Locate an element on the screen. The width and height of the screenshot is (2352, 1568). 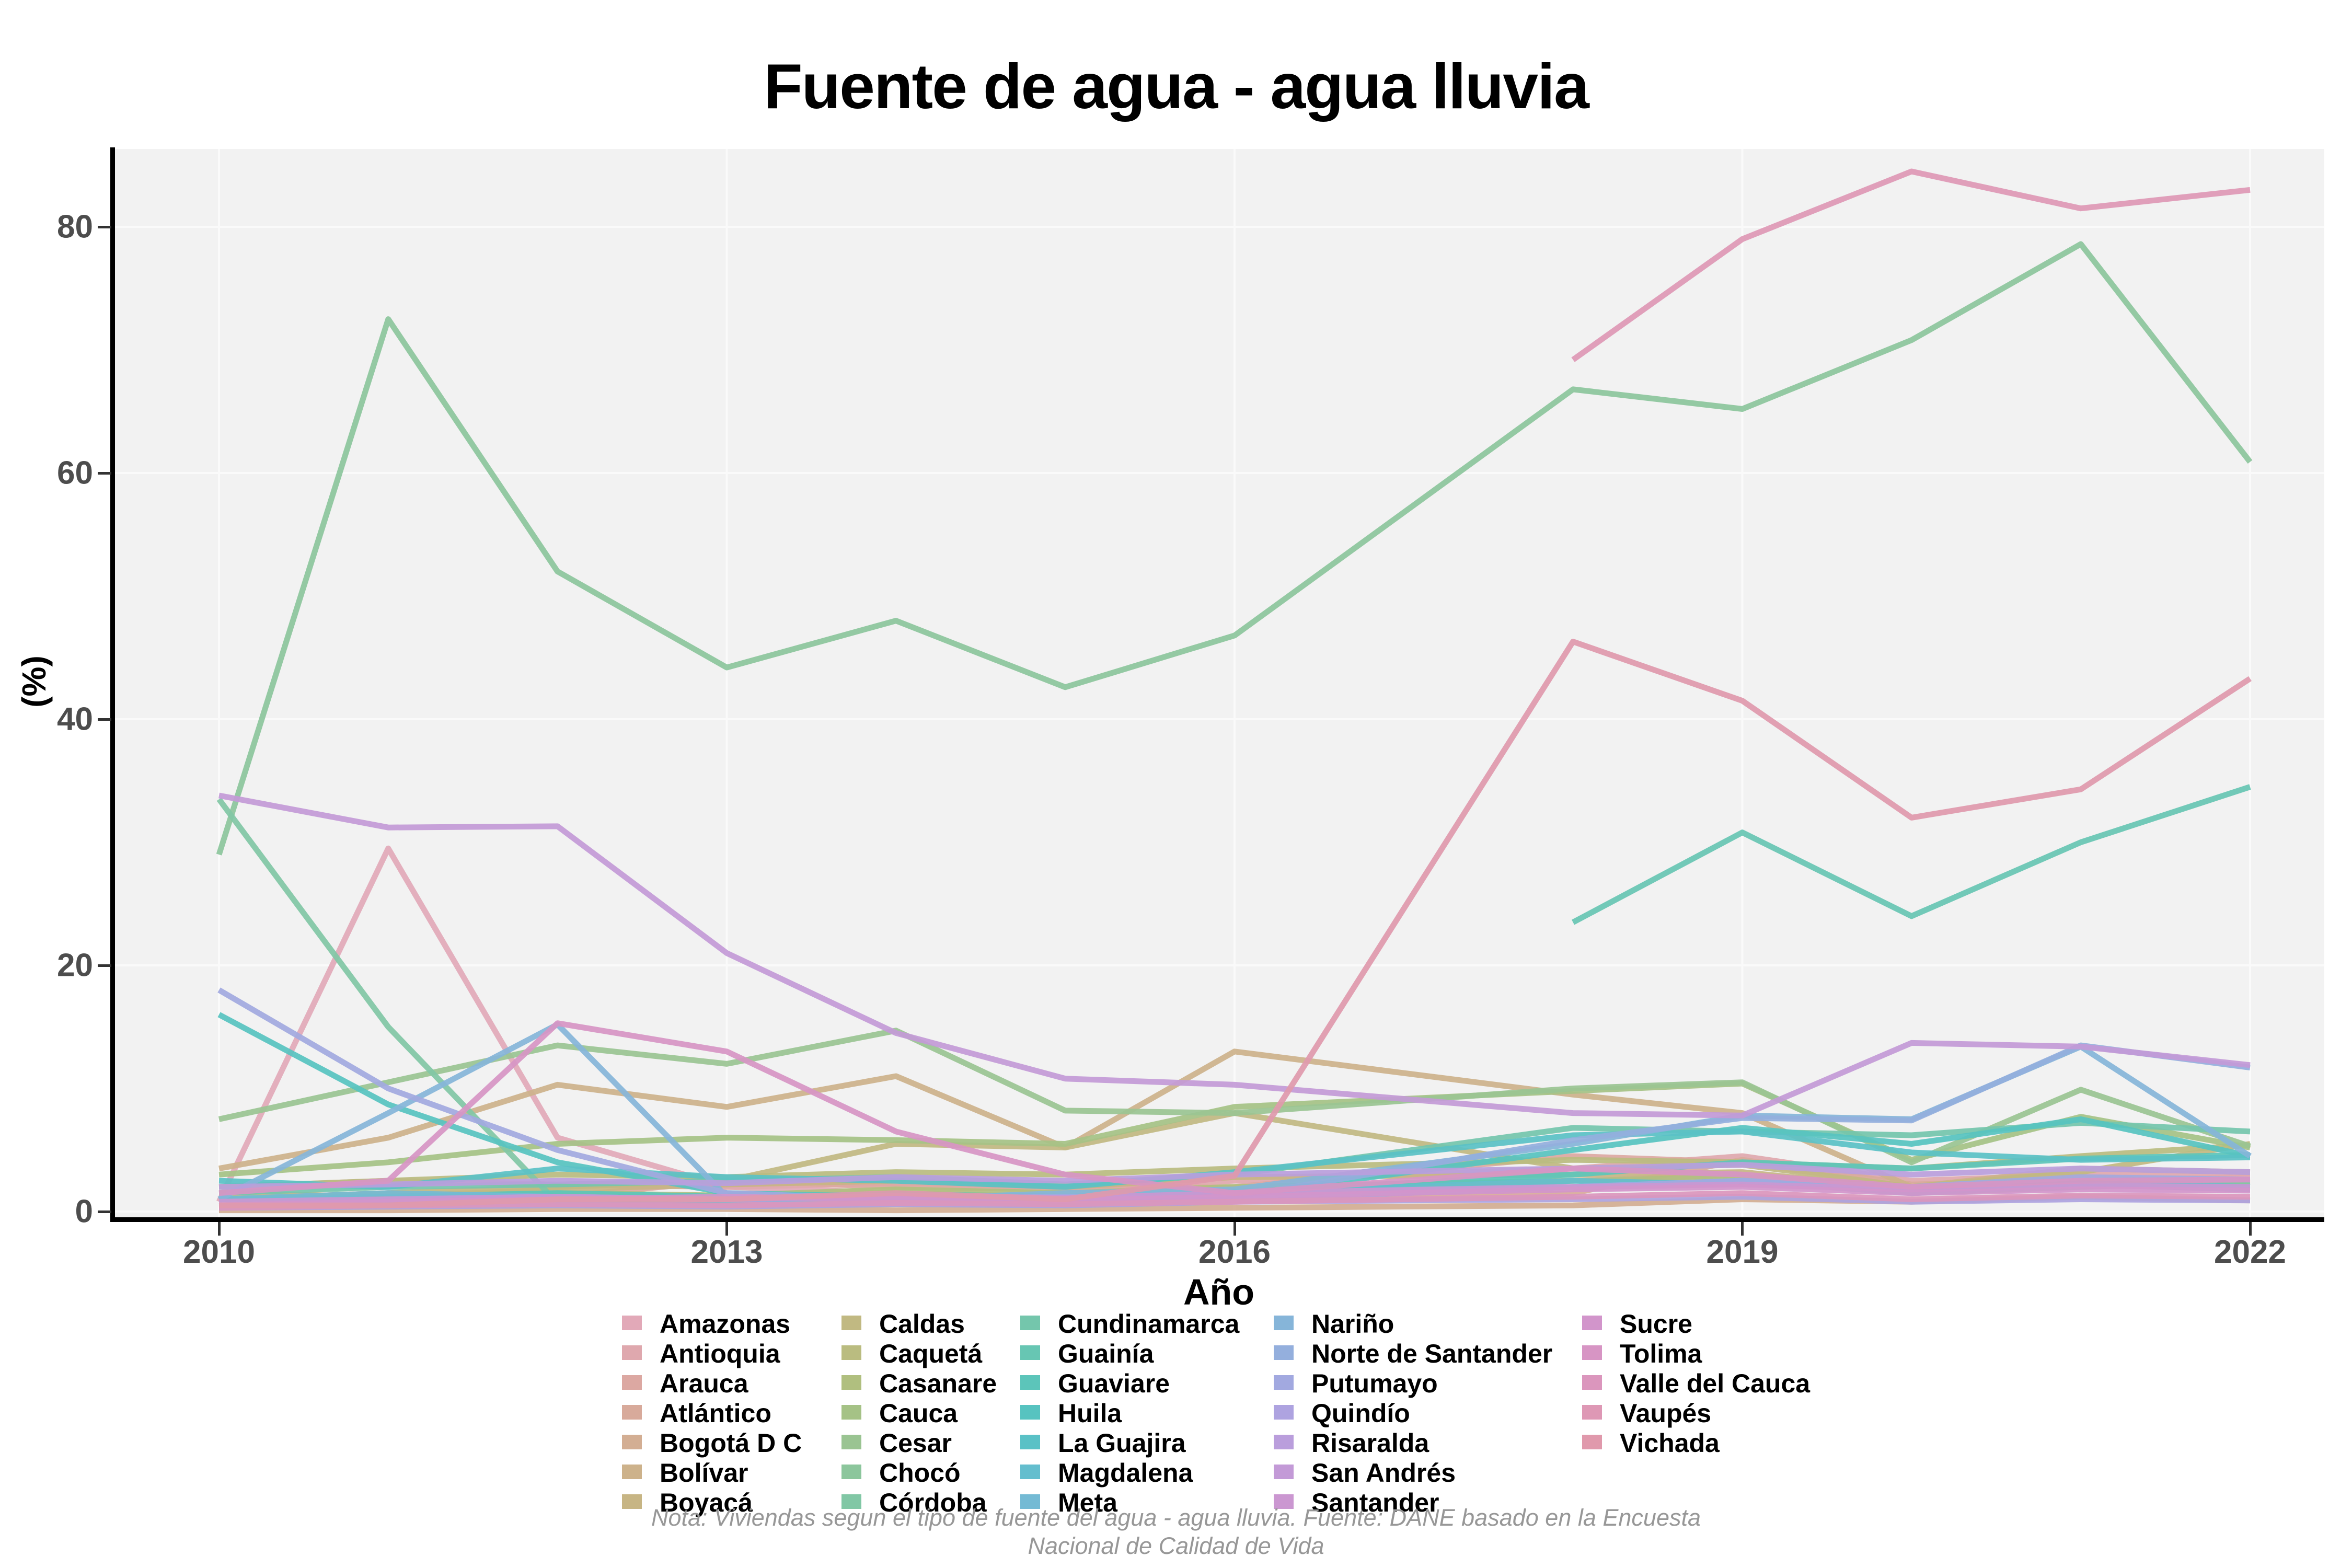
legend-label: Tolima is located at coordinates (1661, 1353).